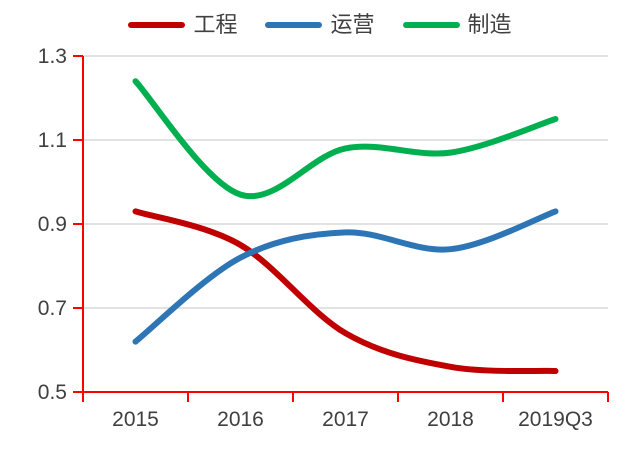  I want to click on legend-item-manufacturing: 制造, so click(457, 24).